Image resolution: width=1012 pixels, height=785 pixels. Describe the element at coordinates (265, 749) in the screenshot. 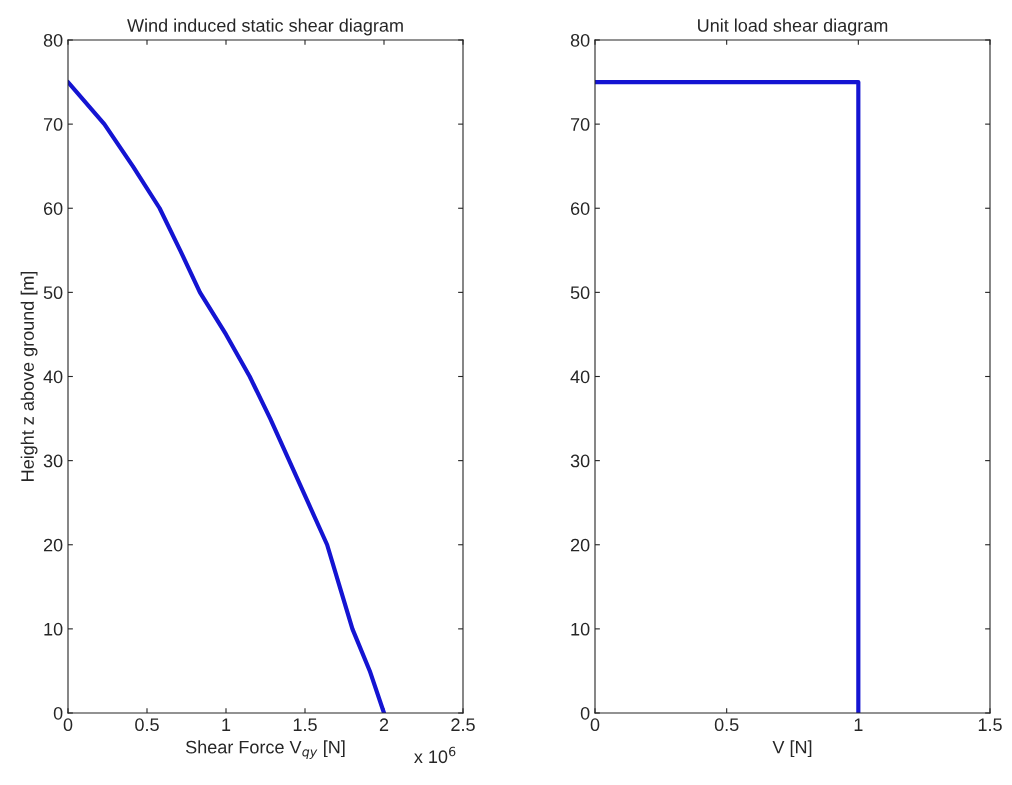

I see `x-axis-title: Shear Force V$_{qy}$ [N]` at that location.